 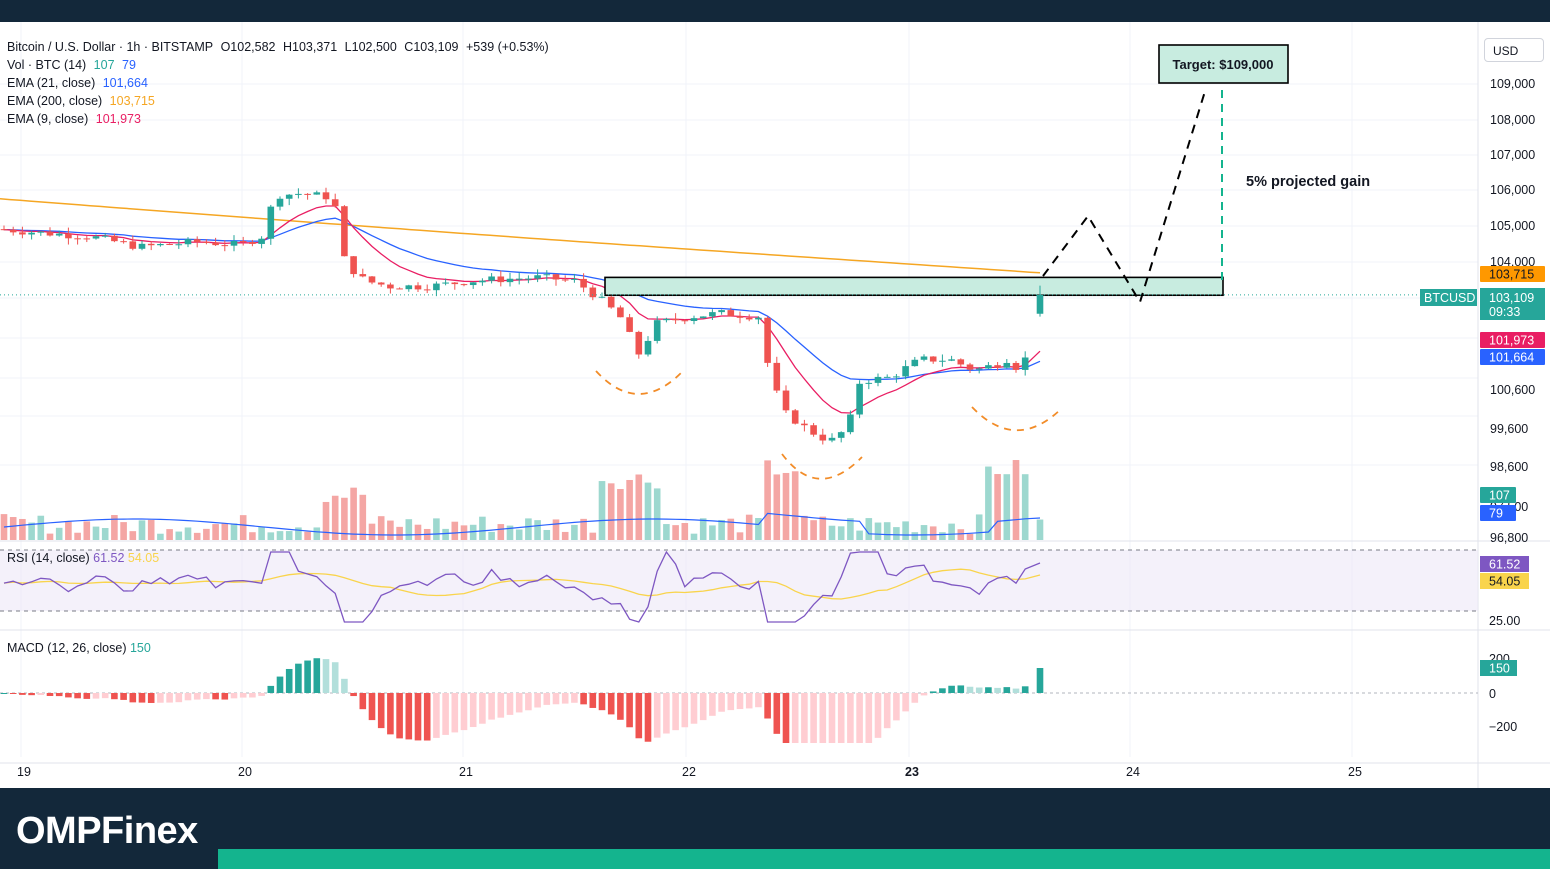 I want to click on rsi-legend: RSI (14, close) 61.52 54.05, so click(x=83, y=558).